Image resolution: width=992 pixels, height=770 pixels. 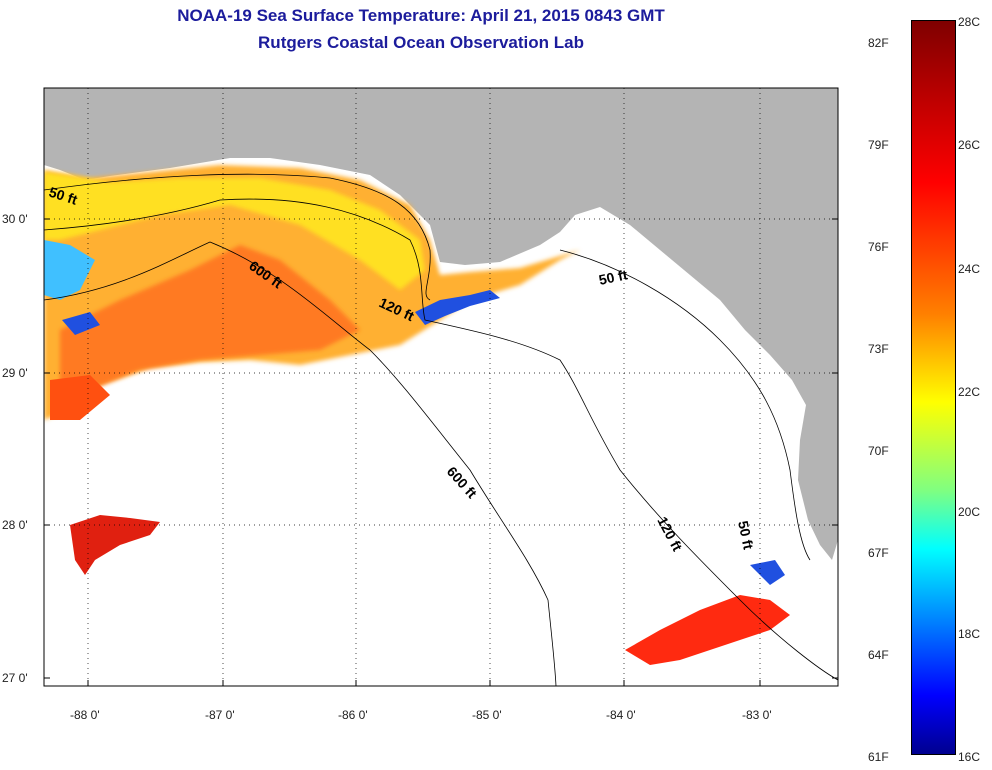 What do you see at coordinates (613, 277) in the screenshot?
I see `contour-label-50ft-east: 50 ft` at bounding box center [613, 277].